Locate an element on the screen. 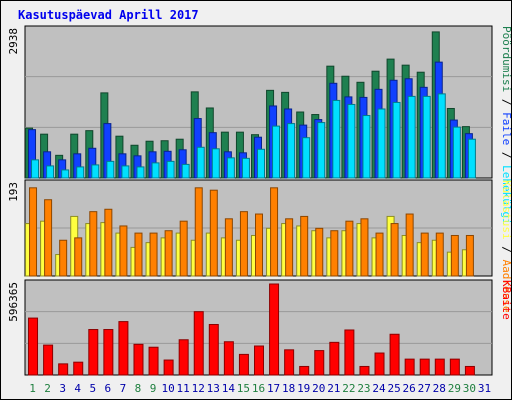 This screenshot has width=512, height=400. bar-top-lehekülgi-day-29 is located at coordinates (456, 152).